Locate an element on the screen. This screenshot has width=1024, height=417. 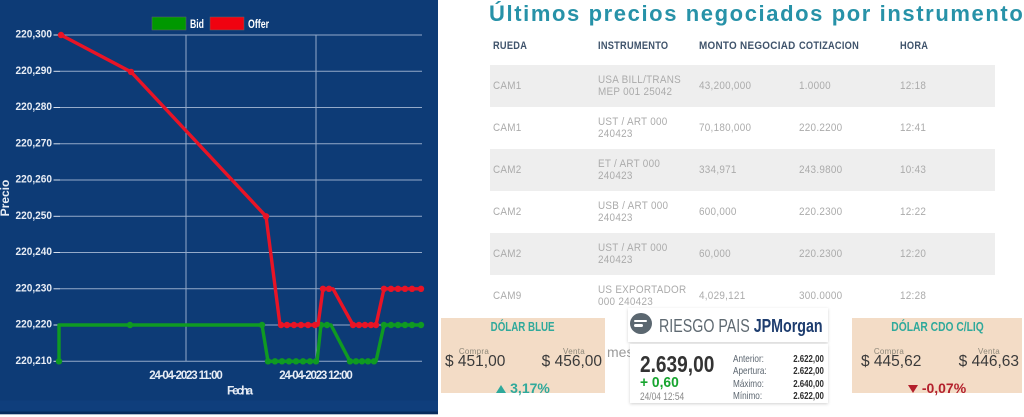
svg-text: 220,220 is located at coordinates (34, 325).